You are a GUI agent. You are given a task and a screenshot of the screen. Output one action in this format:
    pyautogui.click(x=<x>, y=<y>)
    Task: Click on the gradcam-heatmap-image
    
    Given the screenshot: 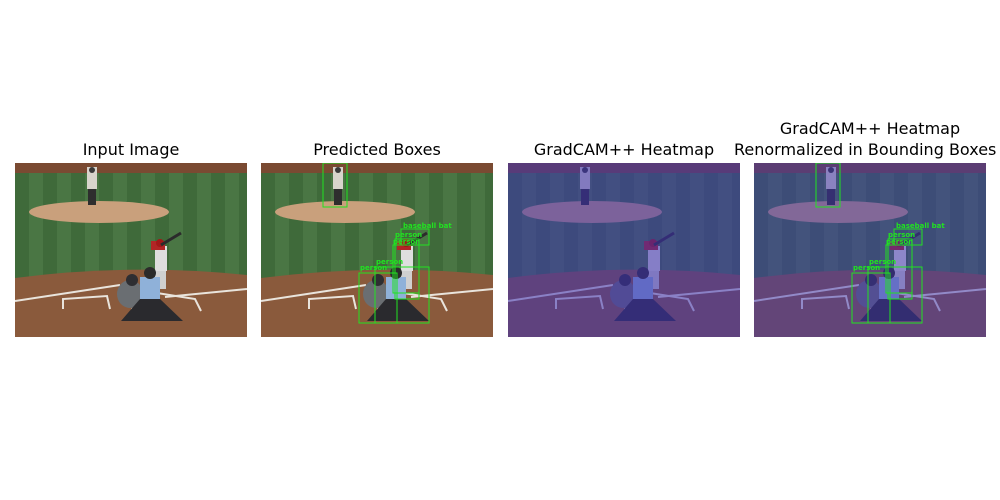 What is the action you would take?
    pyautogui.click(x=624, y=250)
    